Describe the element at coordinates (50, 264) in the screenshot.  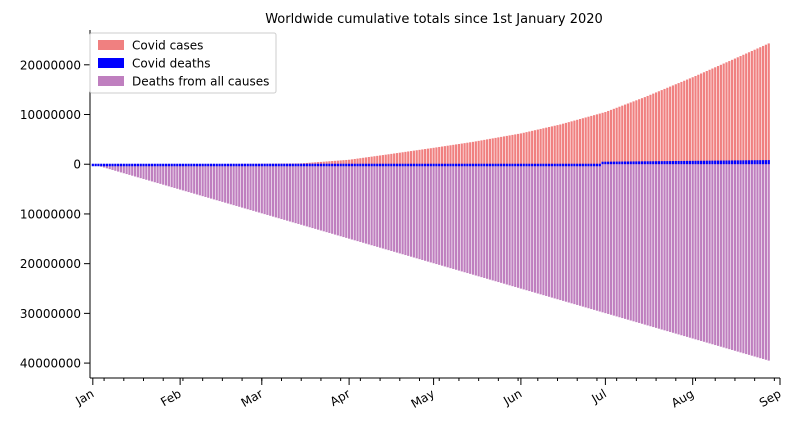
I see `y-tick-label: 20000000` at that location.